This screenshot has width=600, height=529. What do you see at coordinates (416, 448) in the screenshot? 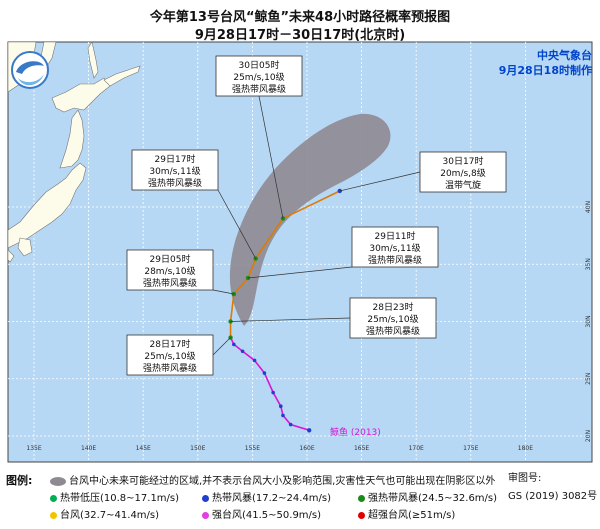
I see `lon-tick-label: 170E` at bounding box center [416, 448].